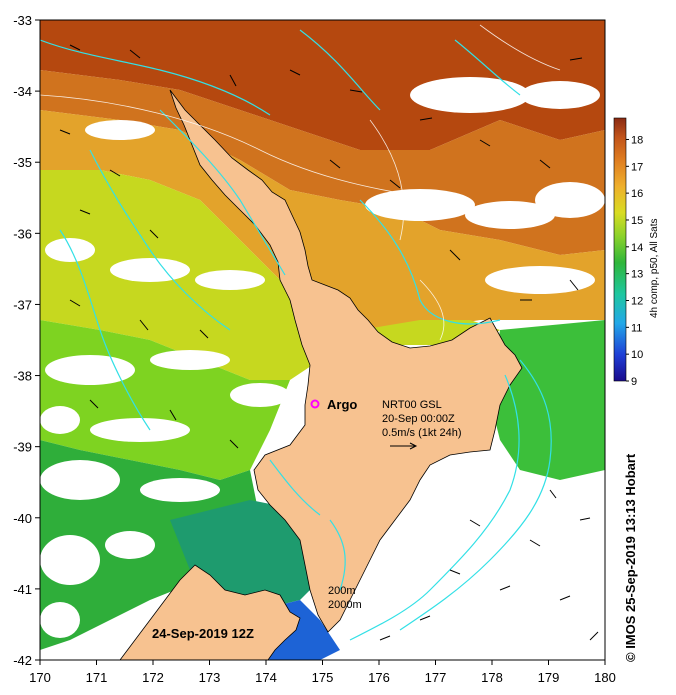 This screenshot has width=676, height=695. Describe the element at coordinates (22, 304) in the screenshot. I see `lat-tick-label: -37` at that location.